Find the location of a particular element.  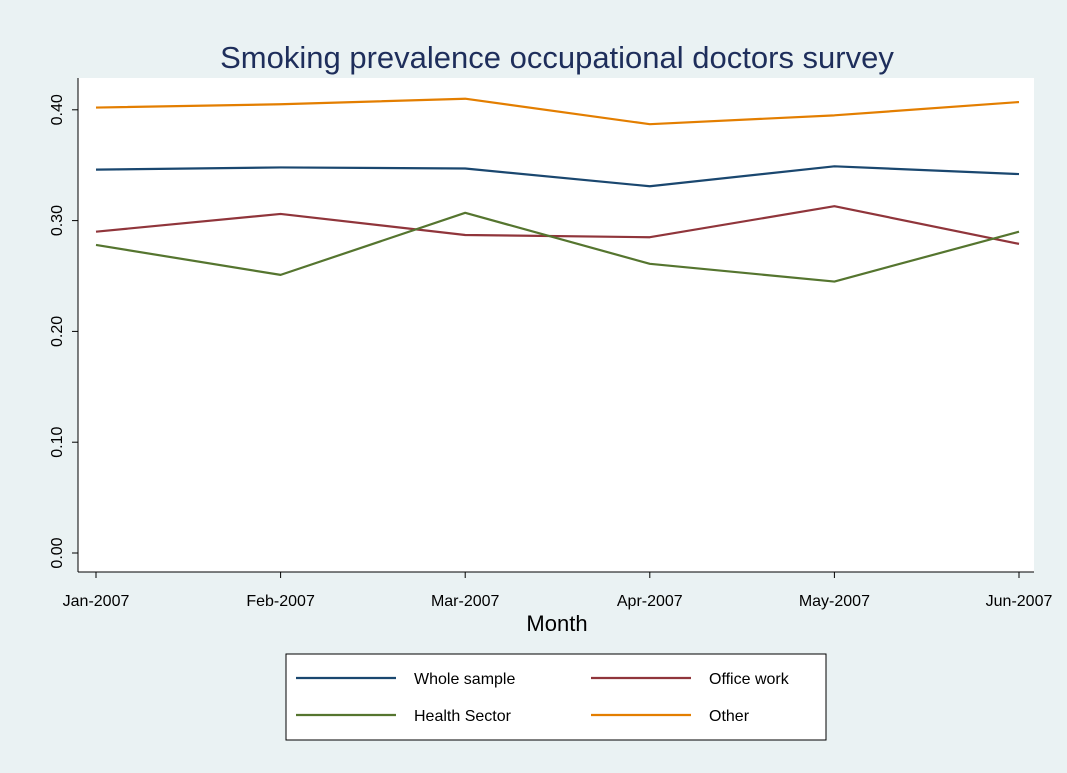

legend-label: Office work is located at coordinates (749, 679).